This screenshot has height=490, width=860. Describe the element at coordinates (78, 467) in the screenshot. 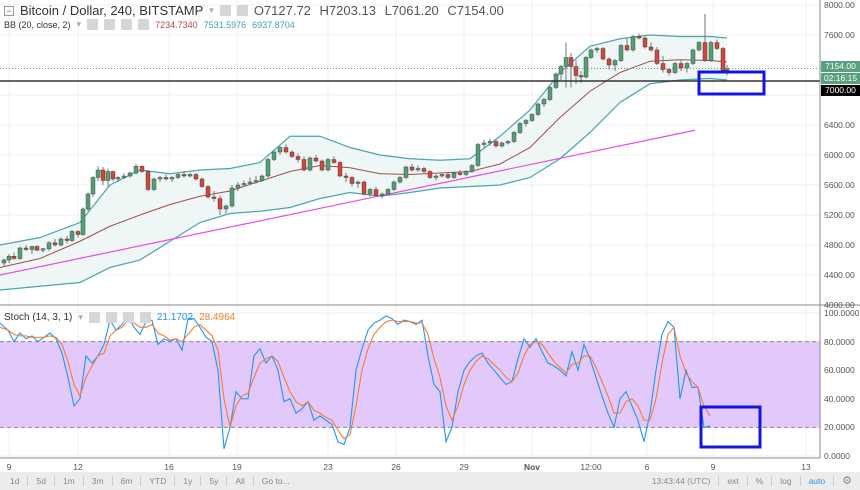

I see `time-label: 12` at that location.